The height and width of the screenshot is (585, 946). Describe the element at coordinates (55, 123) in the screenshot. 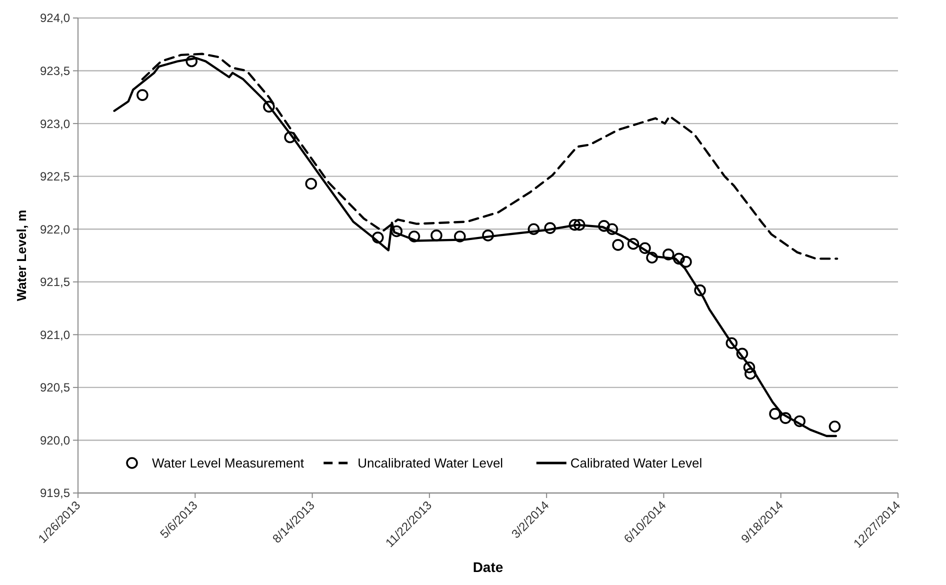

I see `y-tick-label: 923,0` at that location.